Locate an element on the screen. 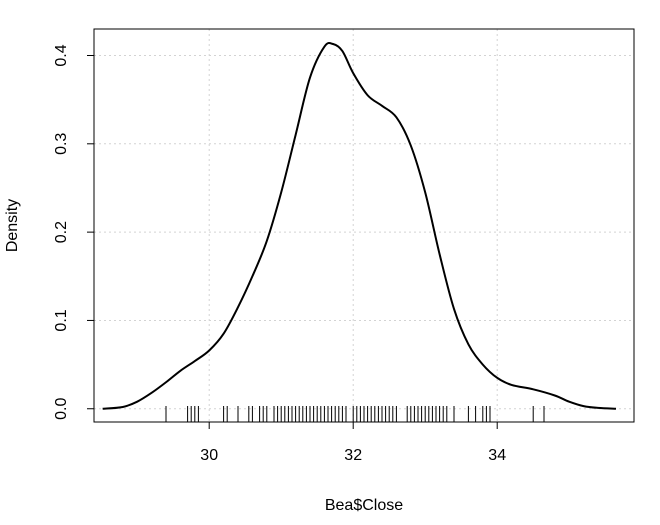  x-tick-label: 34 is located at coordinates (497, 455).